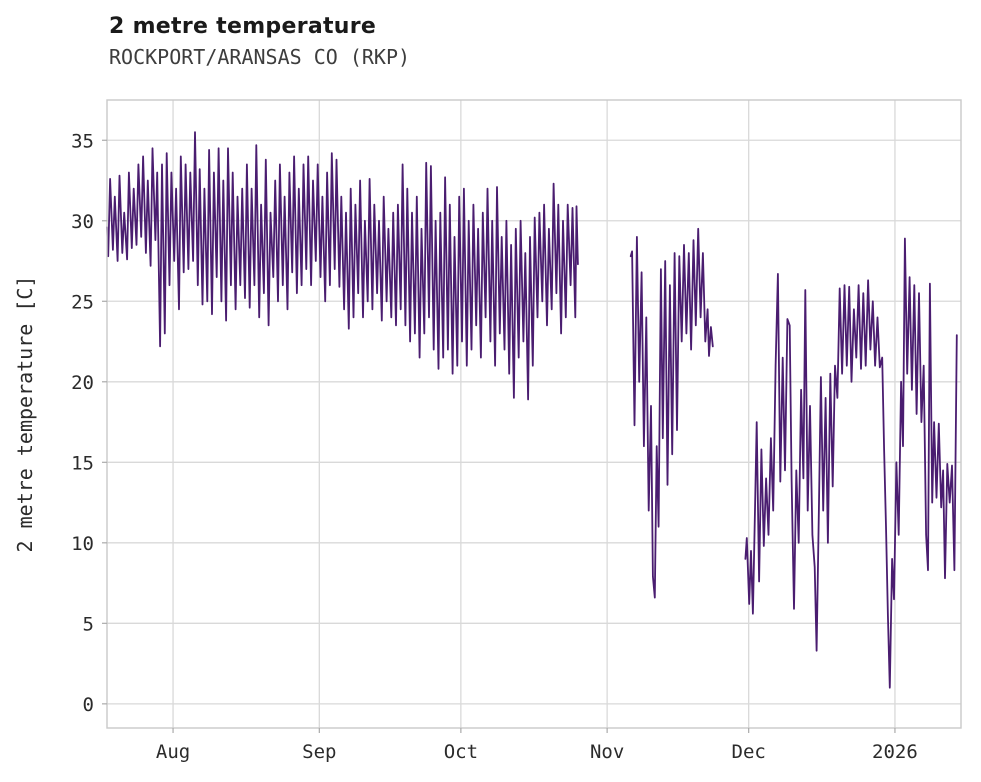  I want to click on y-tick-label: 5, so click(88, 624).